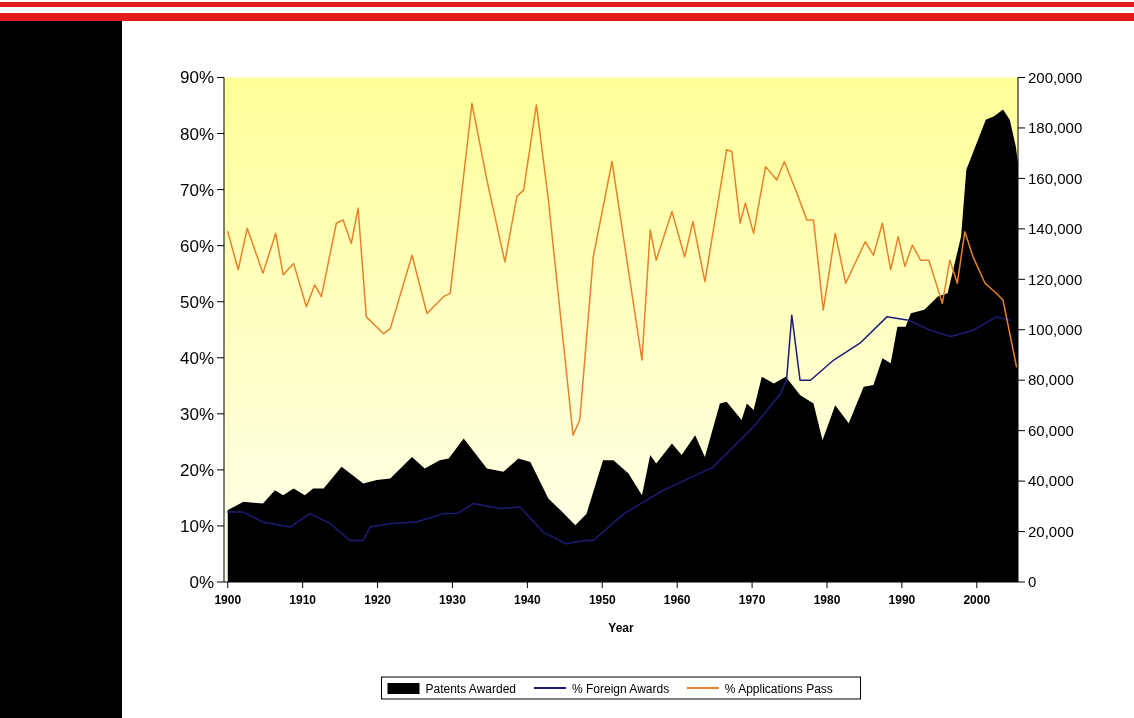 Image resolution: width=1134 pixels, height=718 pixels. What do you see at coordinates (1055, 178) in the screenshot?
I see `y2-tick-label: 160,000` at bounding box center [1055, 178].